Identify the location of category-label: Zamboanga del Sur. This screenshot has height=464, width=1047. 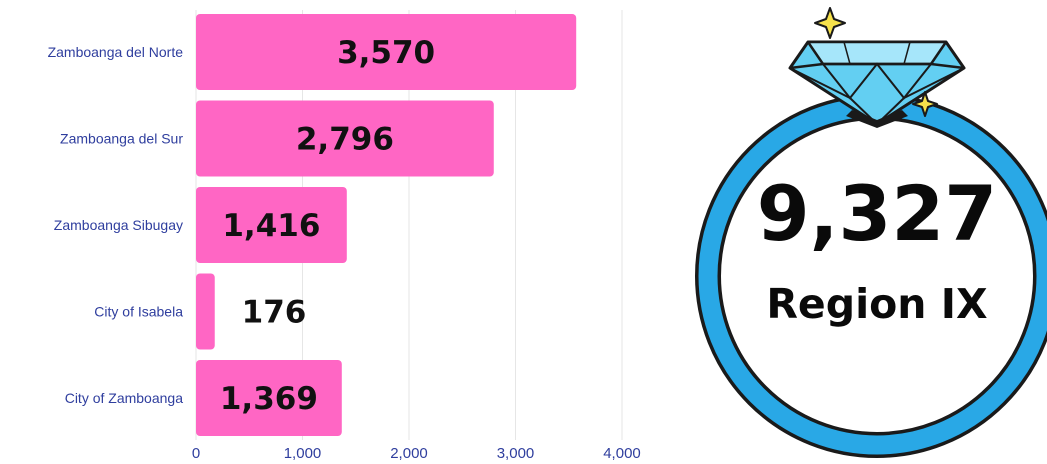
(121, 139).